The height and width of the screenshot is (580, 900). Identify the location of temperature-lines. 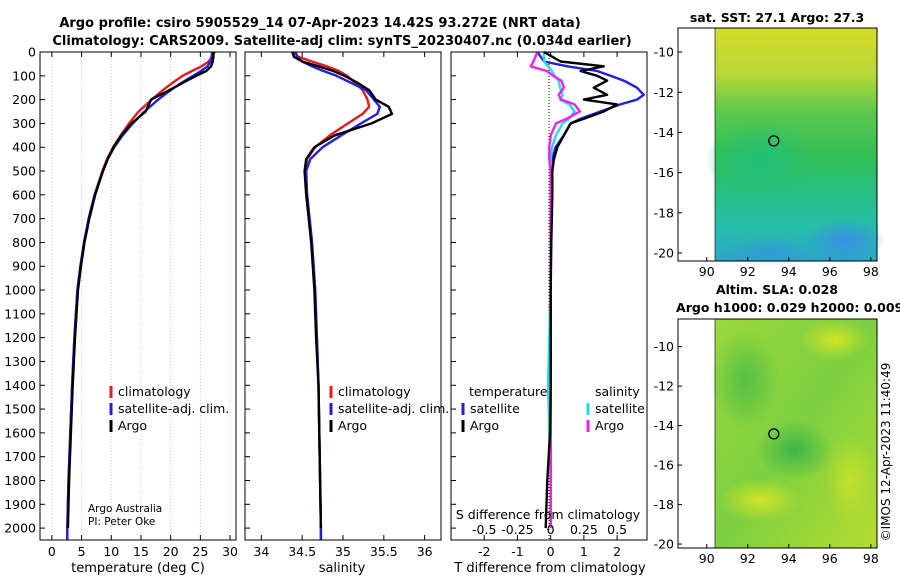
(141, 295).